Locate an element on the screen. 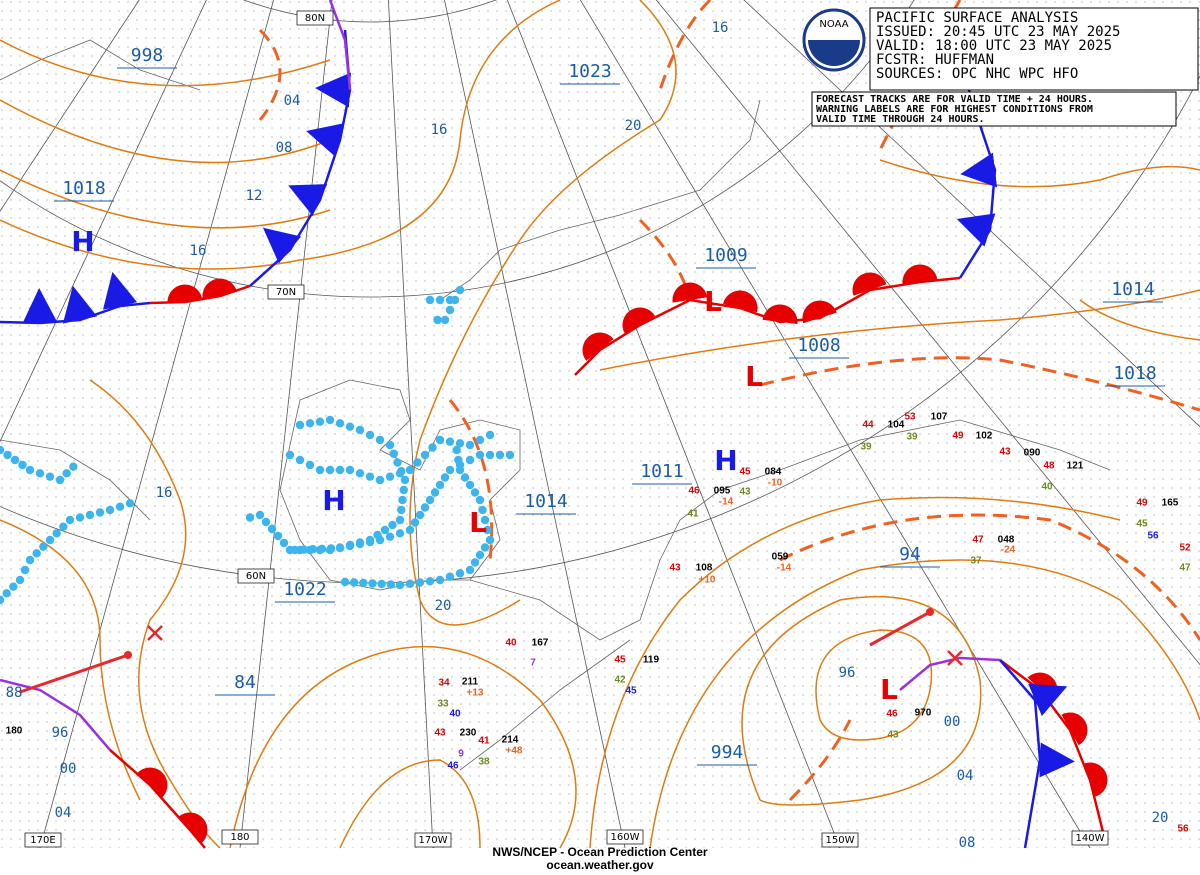 The height and width of the screenshot is (875, 1200). station-value: 9 is located at coordinates (461, 754).